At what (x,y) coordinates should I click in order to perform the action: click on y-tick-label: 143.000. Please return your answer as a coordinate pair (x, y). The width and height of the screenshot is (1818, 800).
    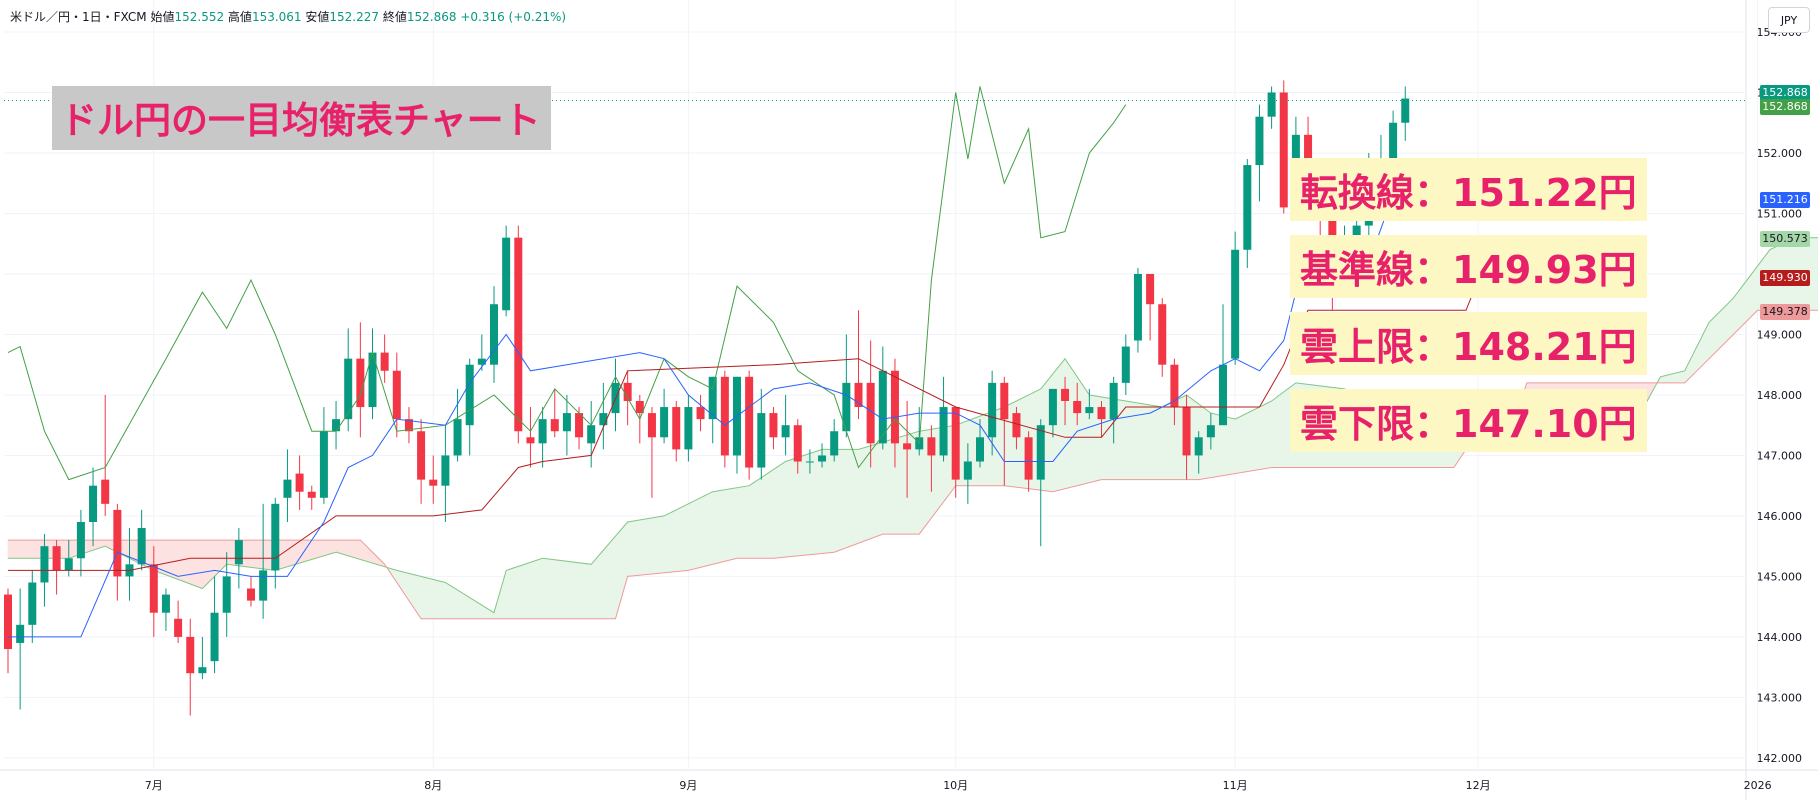
    Looking at the image, I should click on (1780, 697).